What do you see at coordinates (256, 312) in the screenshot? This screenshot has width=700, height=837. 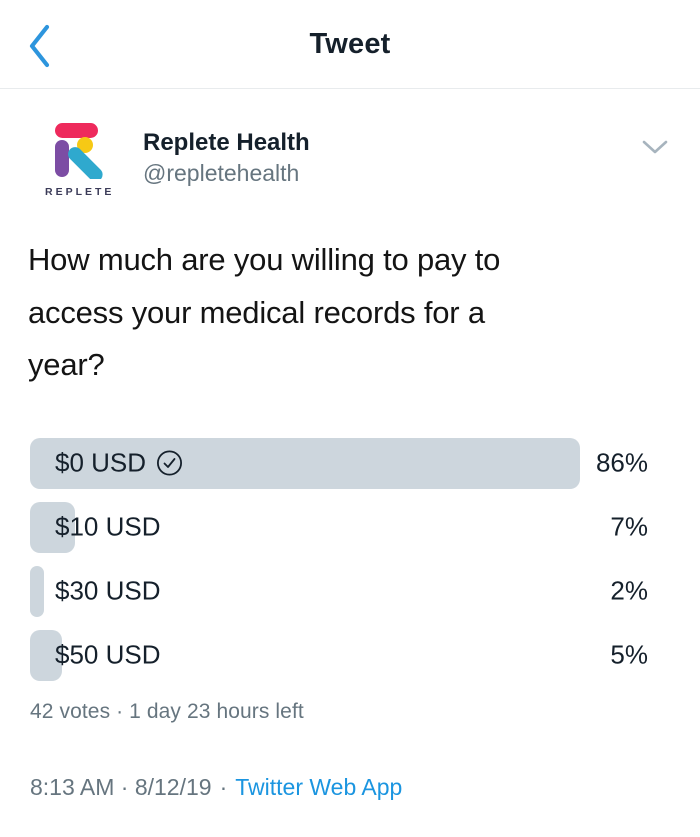 I see `tweet-text-line: access your medical records for a` at bounding box center [256, 312].